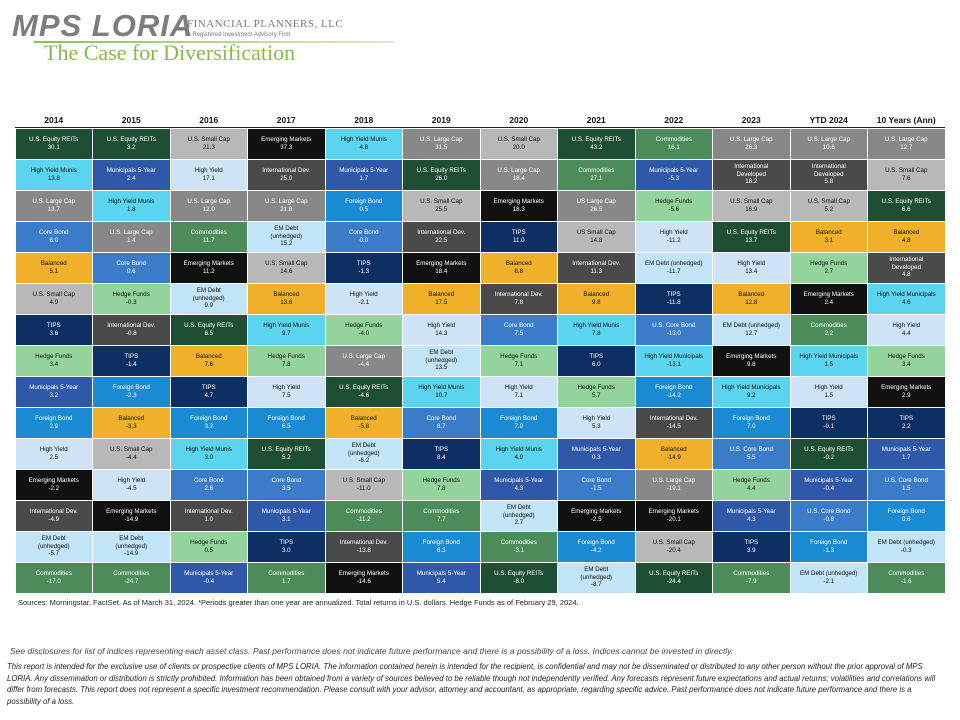 The height and width of the screenshot is (720, 960). What do you see at coordinates (208, 271) in the screenshot?
I see `return-value: 11.2` at bounding box center [208, 271].